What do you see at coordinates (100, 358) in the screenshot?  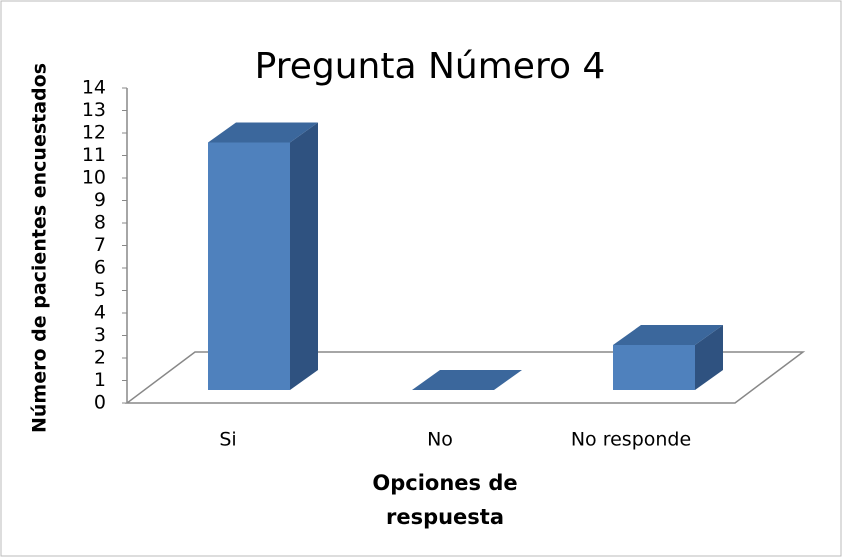 I see `y-tick-label: 2` at bounding box center [100, 358].